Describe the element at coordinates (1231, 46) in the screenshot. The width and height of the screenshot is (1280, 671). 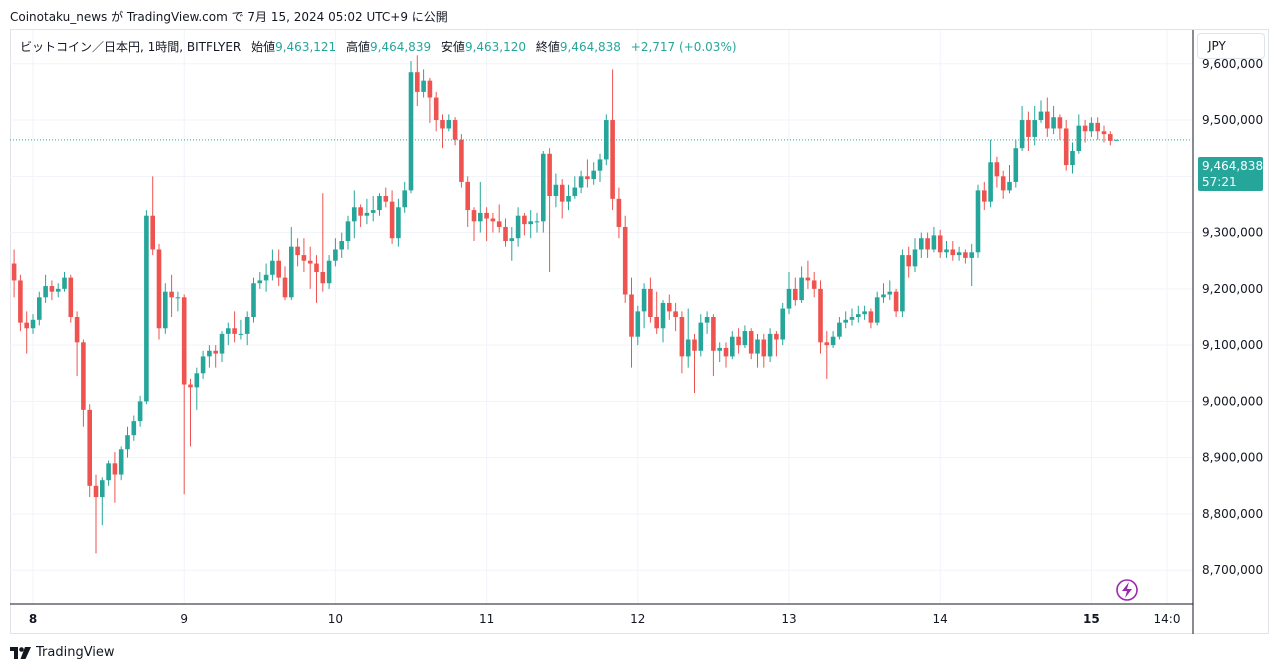
I see `currency-button: JPY` at that location.